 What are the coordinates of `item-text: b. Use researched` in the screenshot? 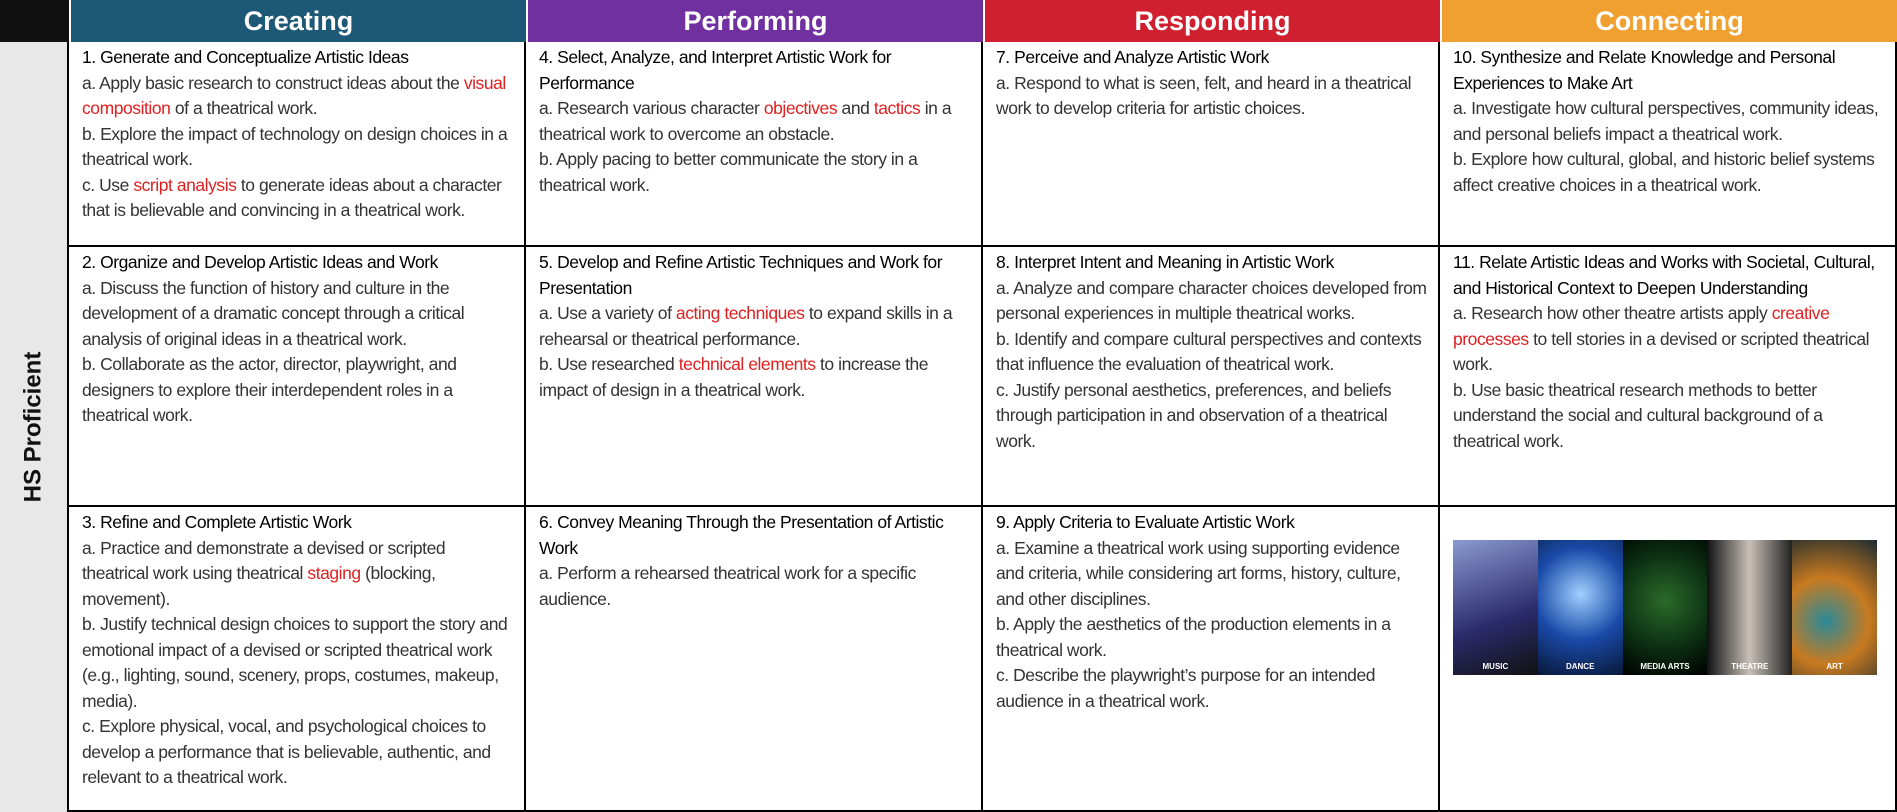 It's located at (609, 364).